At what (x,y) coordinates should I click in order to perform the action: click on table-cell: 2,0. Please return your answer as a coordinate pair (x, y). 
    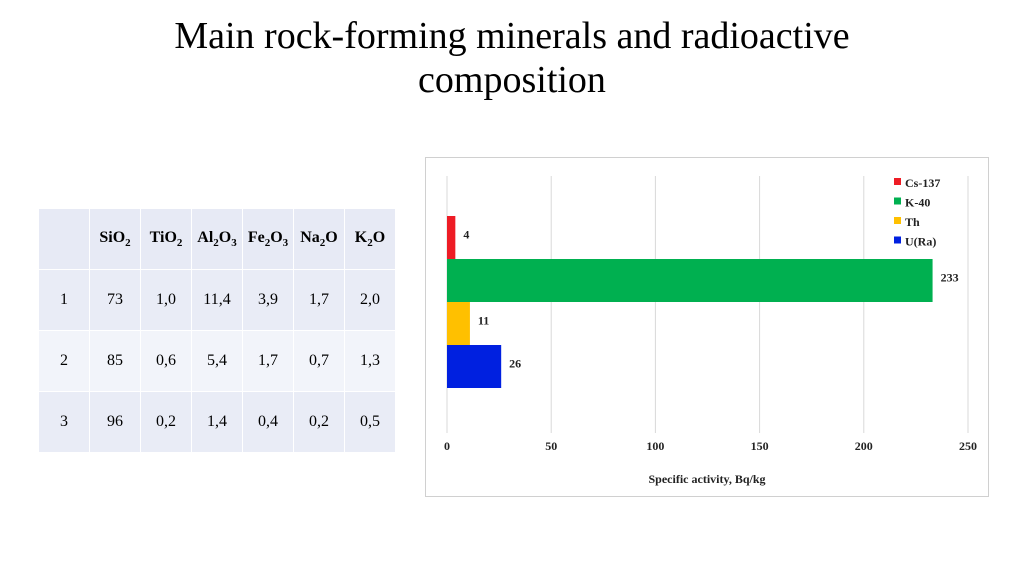
    Looking at the image, I should click on (370, 300).